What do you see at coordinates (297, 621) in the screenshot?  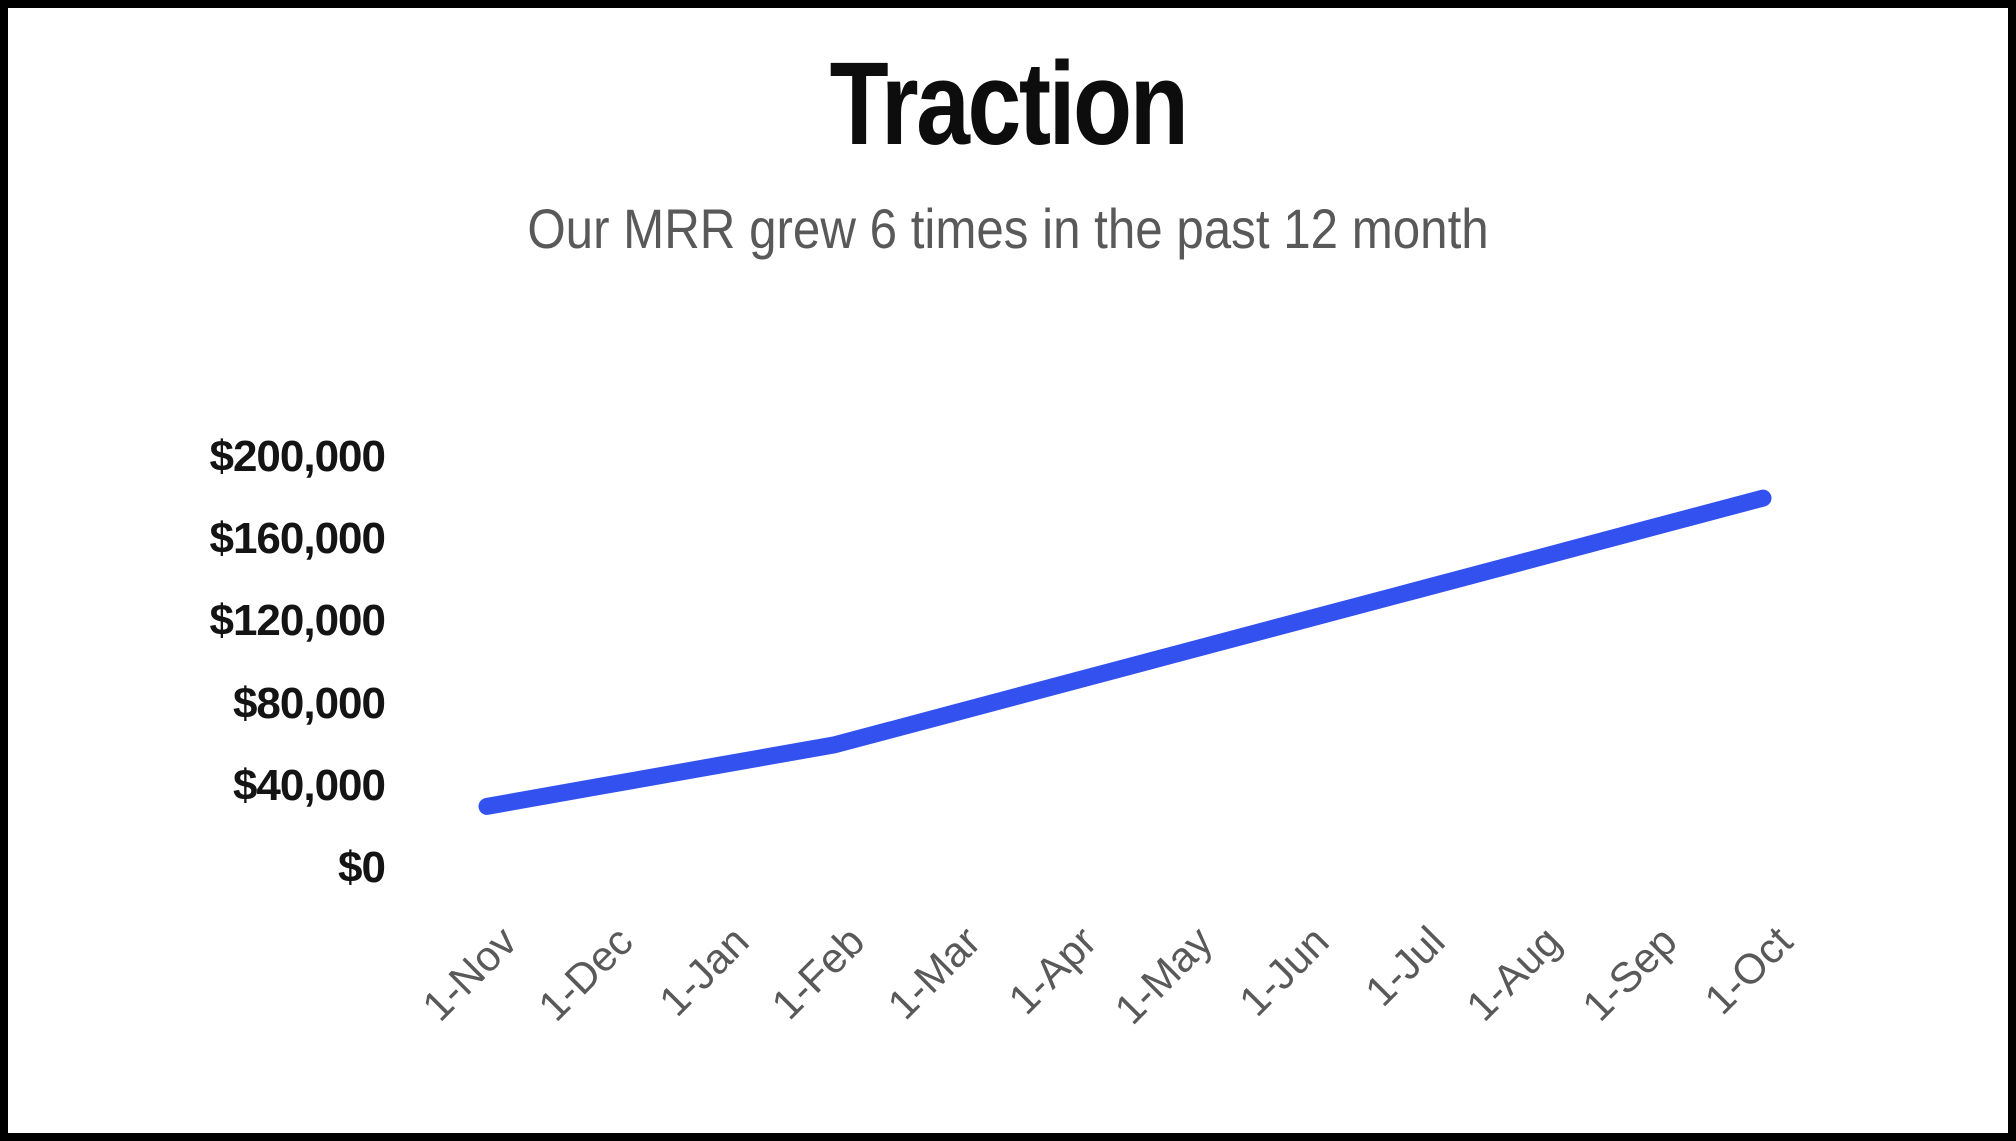 I see `y-axis-tick-label: $120,000` at bounding box center [297, 621].